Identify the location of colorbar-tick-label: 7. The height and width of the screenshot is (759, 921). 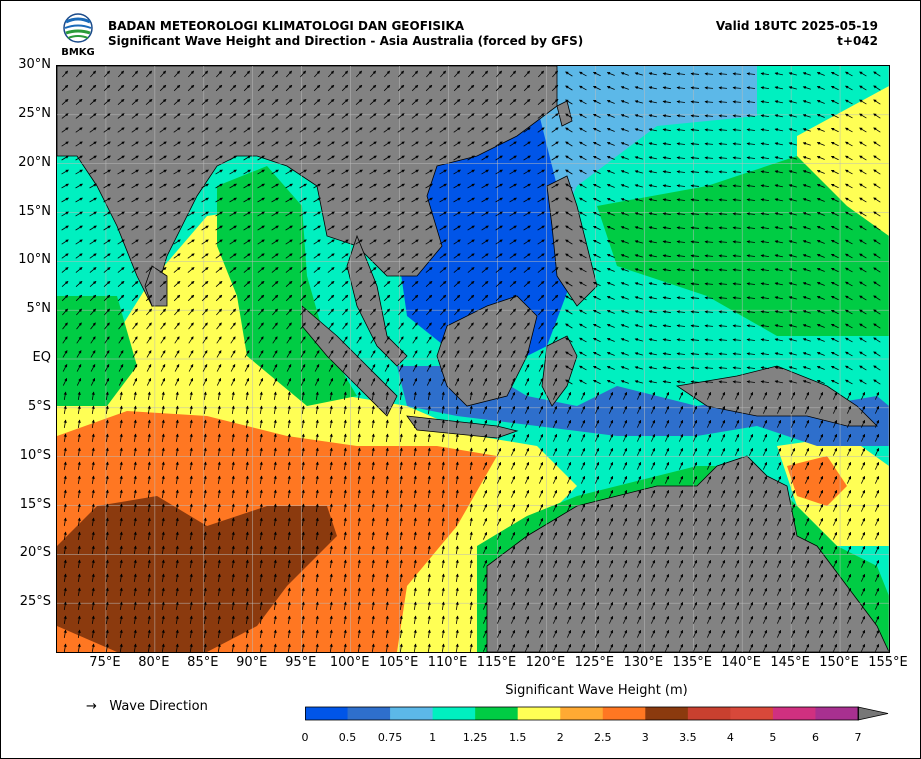
(858, 737).